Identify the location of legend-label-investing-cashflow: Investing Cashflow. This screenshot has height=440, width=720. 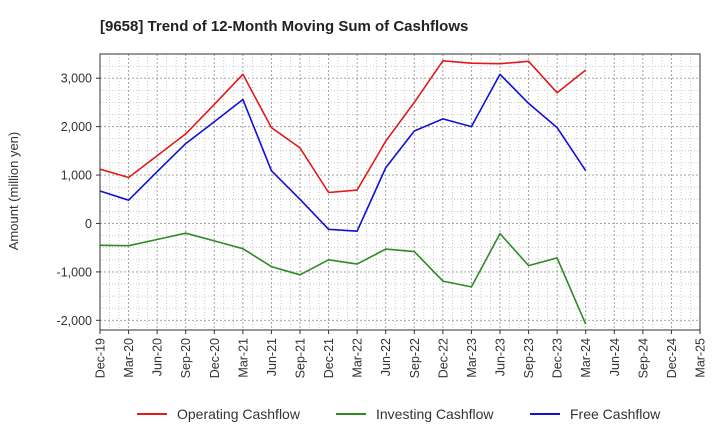
(435, 414).